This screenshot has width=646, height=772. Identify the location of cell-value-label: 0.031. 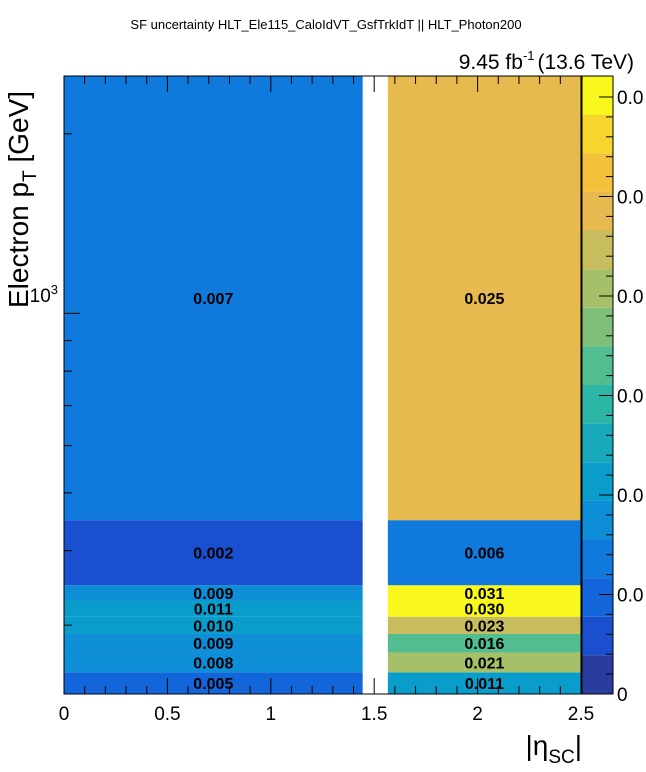
(484, 594).